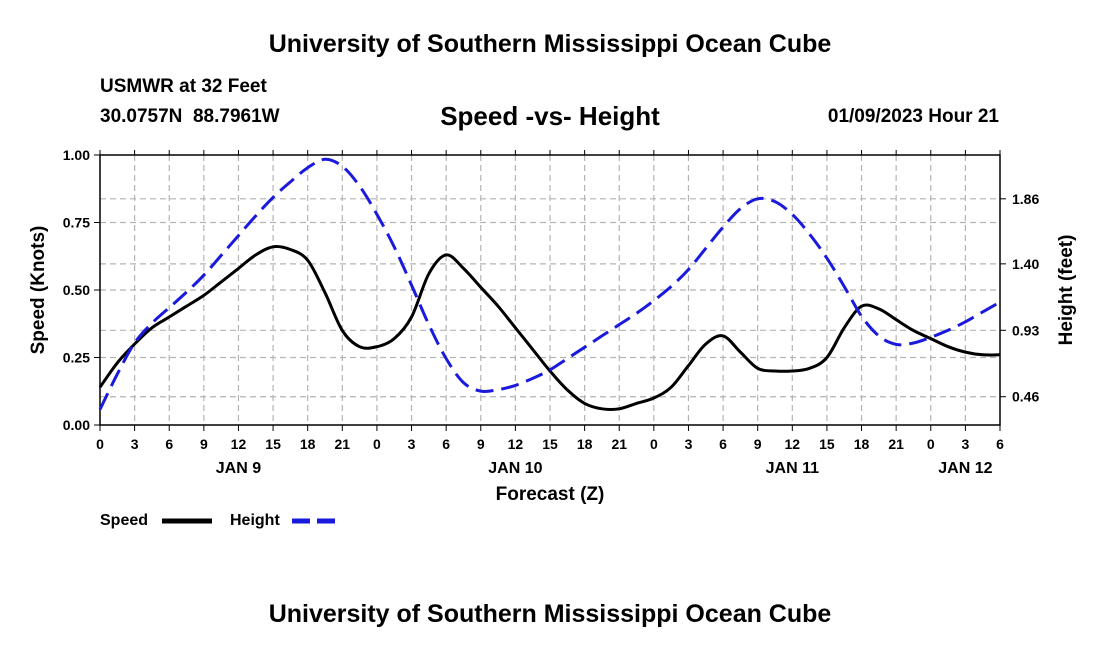 The height and width of the screenshot is (650, 1100). What do you see at coordinates (255, 520) in the screenshot?
I see `legend-height-label: Height` at bounding box center [255, 520].